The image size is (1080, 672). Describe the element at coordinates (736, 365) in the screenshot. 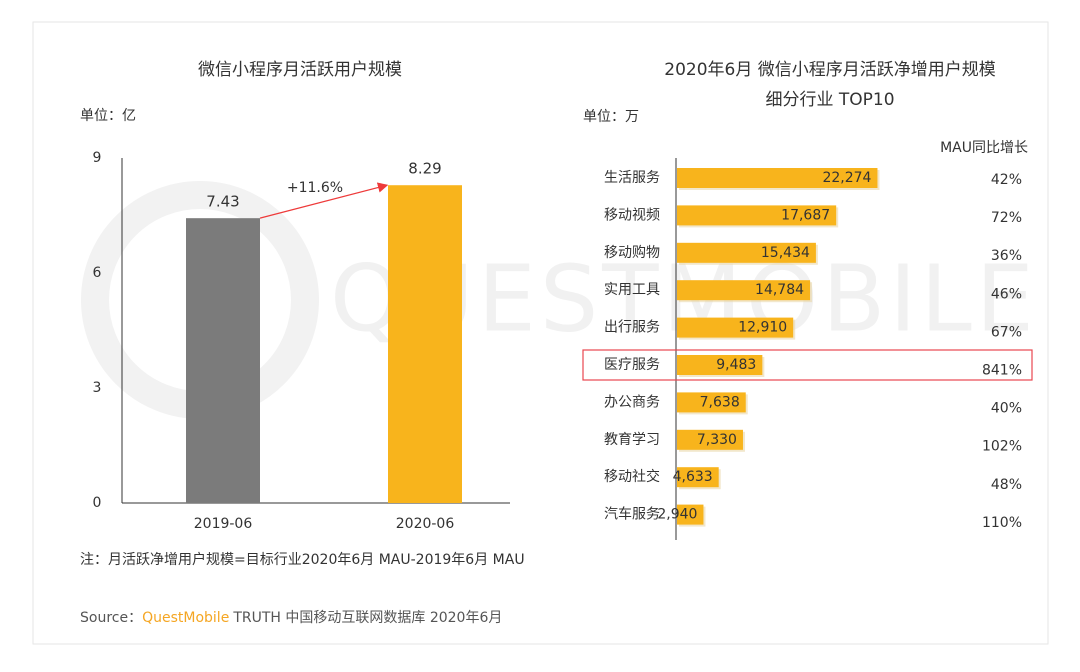

I see `value-label: 9,483` at that location.